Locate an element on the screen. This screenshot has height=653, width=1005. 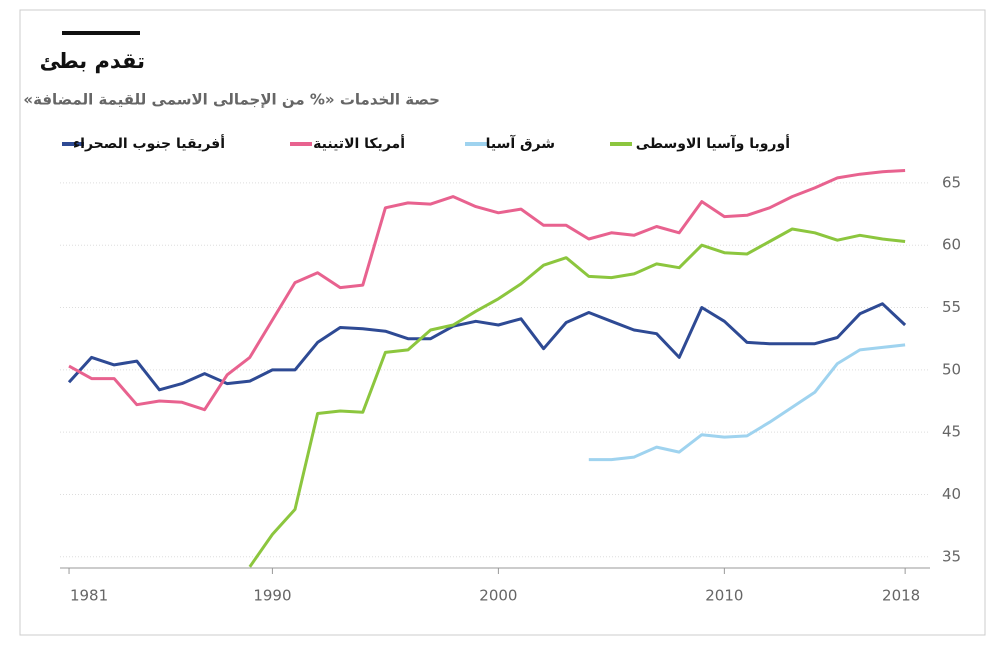
chart-title: تقدم بطئ is located at coordinates (92, 61).